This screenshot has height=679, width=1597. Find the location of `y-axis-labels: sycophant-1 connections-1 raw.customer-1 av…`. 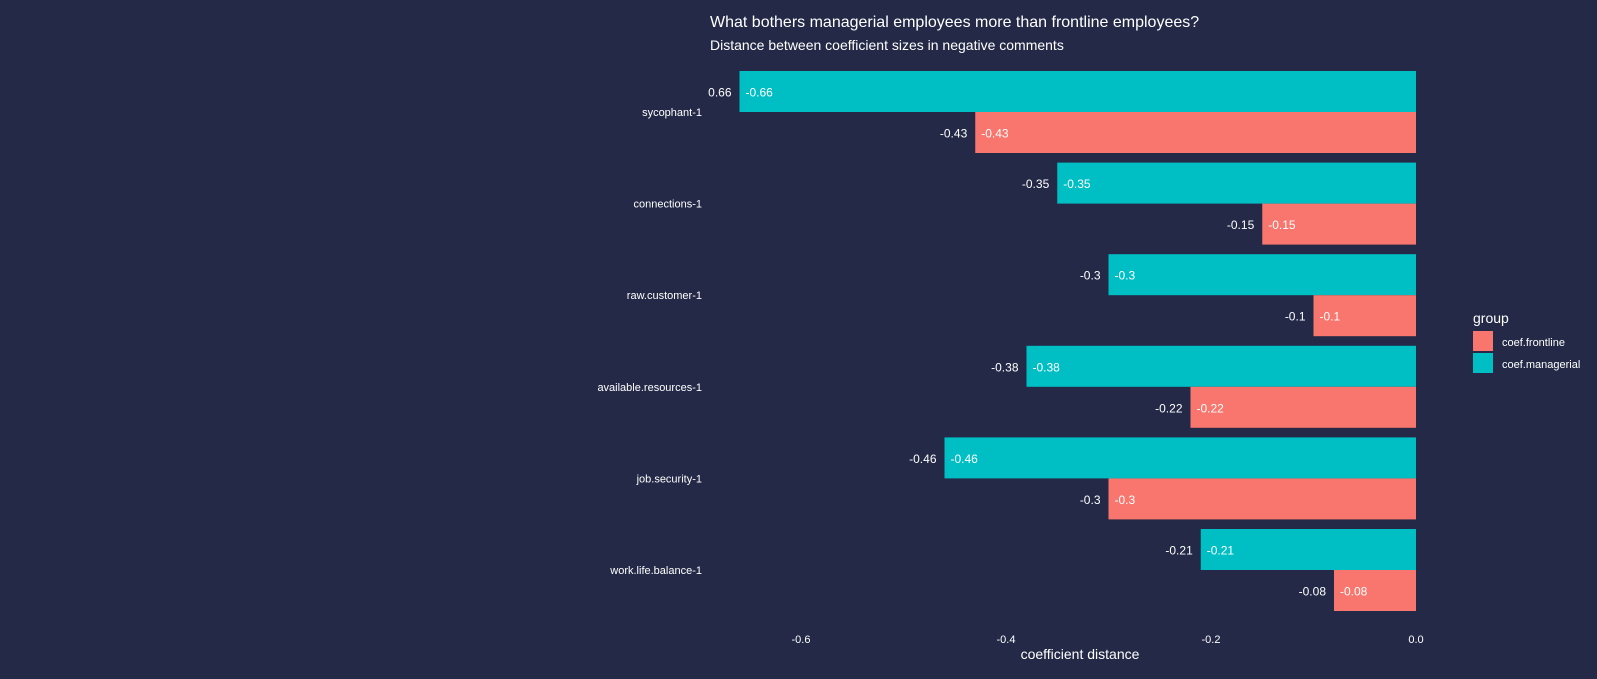

y-axis-labels: sycophant-1 connections-1 raw.customer-1 av… is located at coordinates (649, 342).